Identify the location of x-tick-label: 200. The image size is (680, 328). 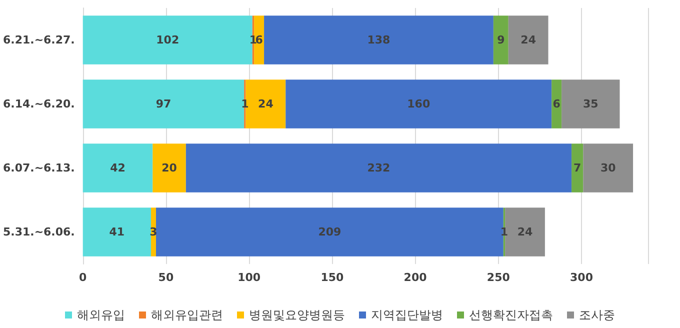
(416, 277).